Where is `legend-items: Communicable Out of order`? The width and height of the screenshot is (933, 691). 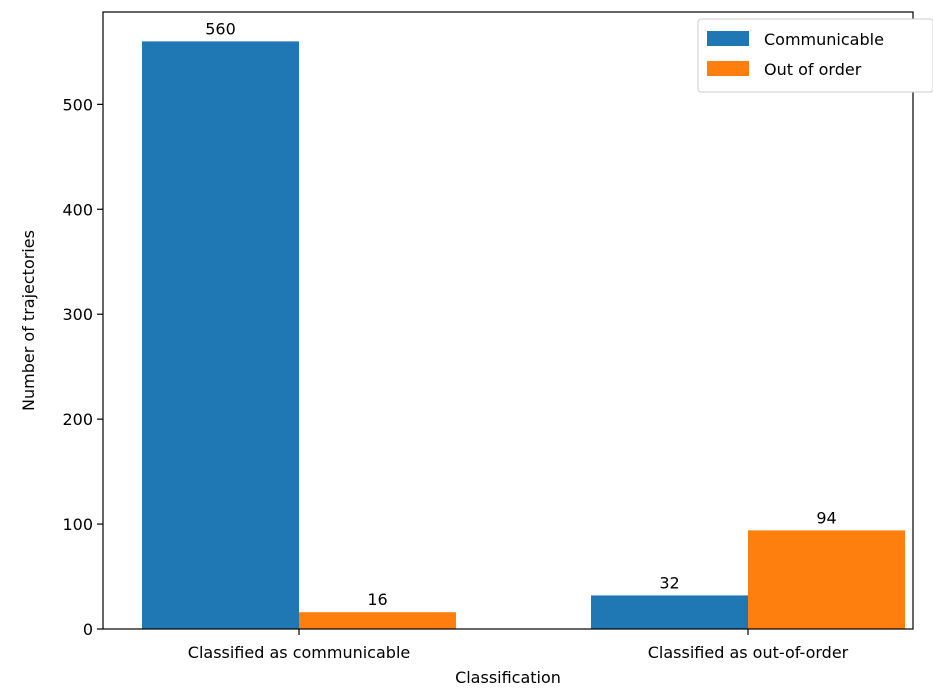
legend-items: Communicable Out of order is located at coordinates (795, 54).